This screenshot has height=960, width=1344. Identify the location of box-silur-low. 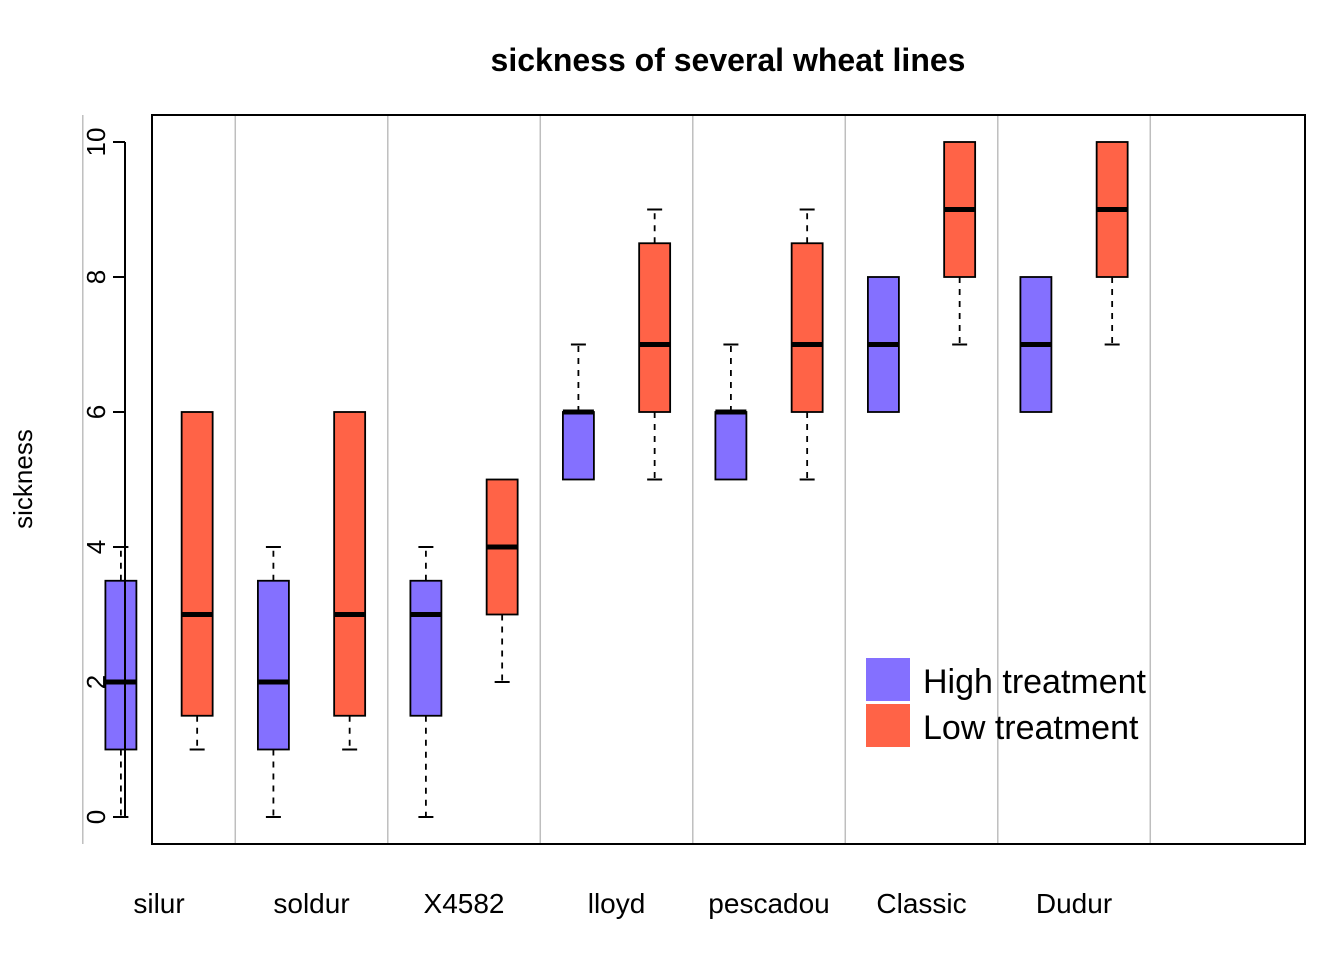
(197, 581).